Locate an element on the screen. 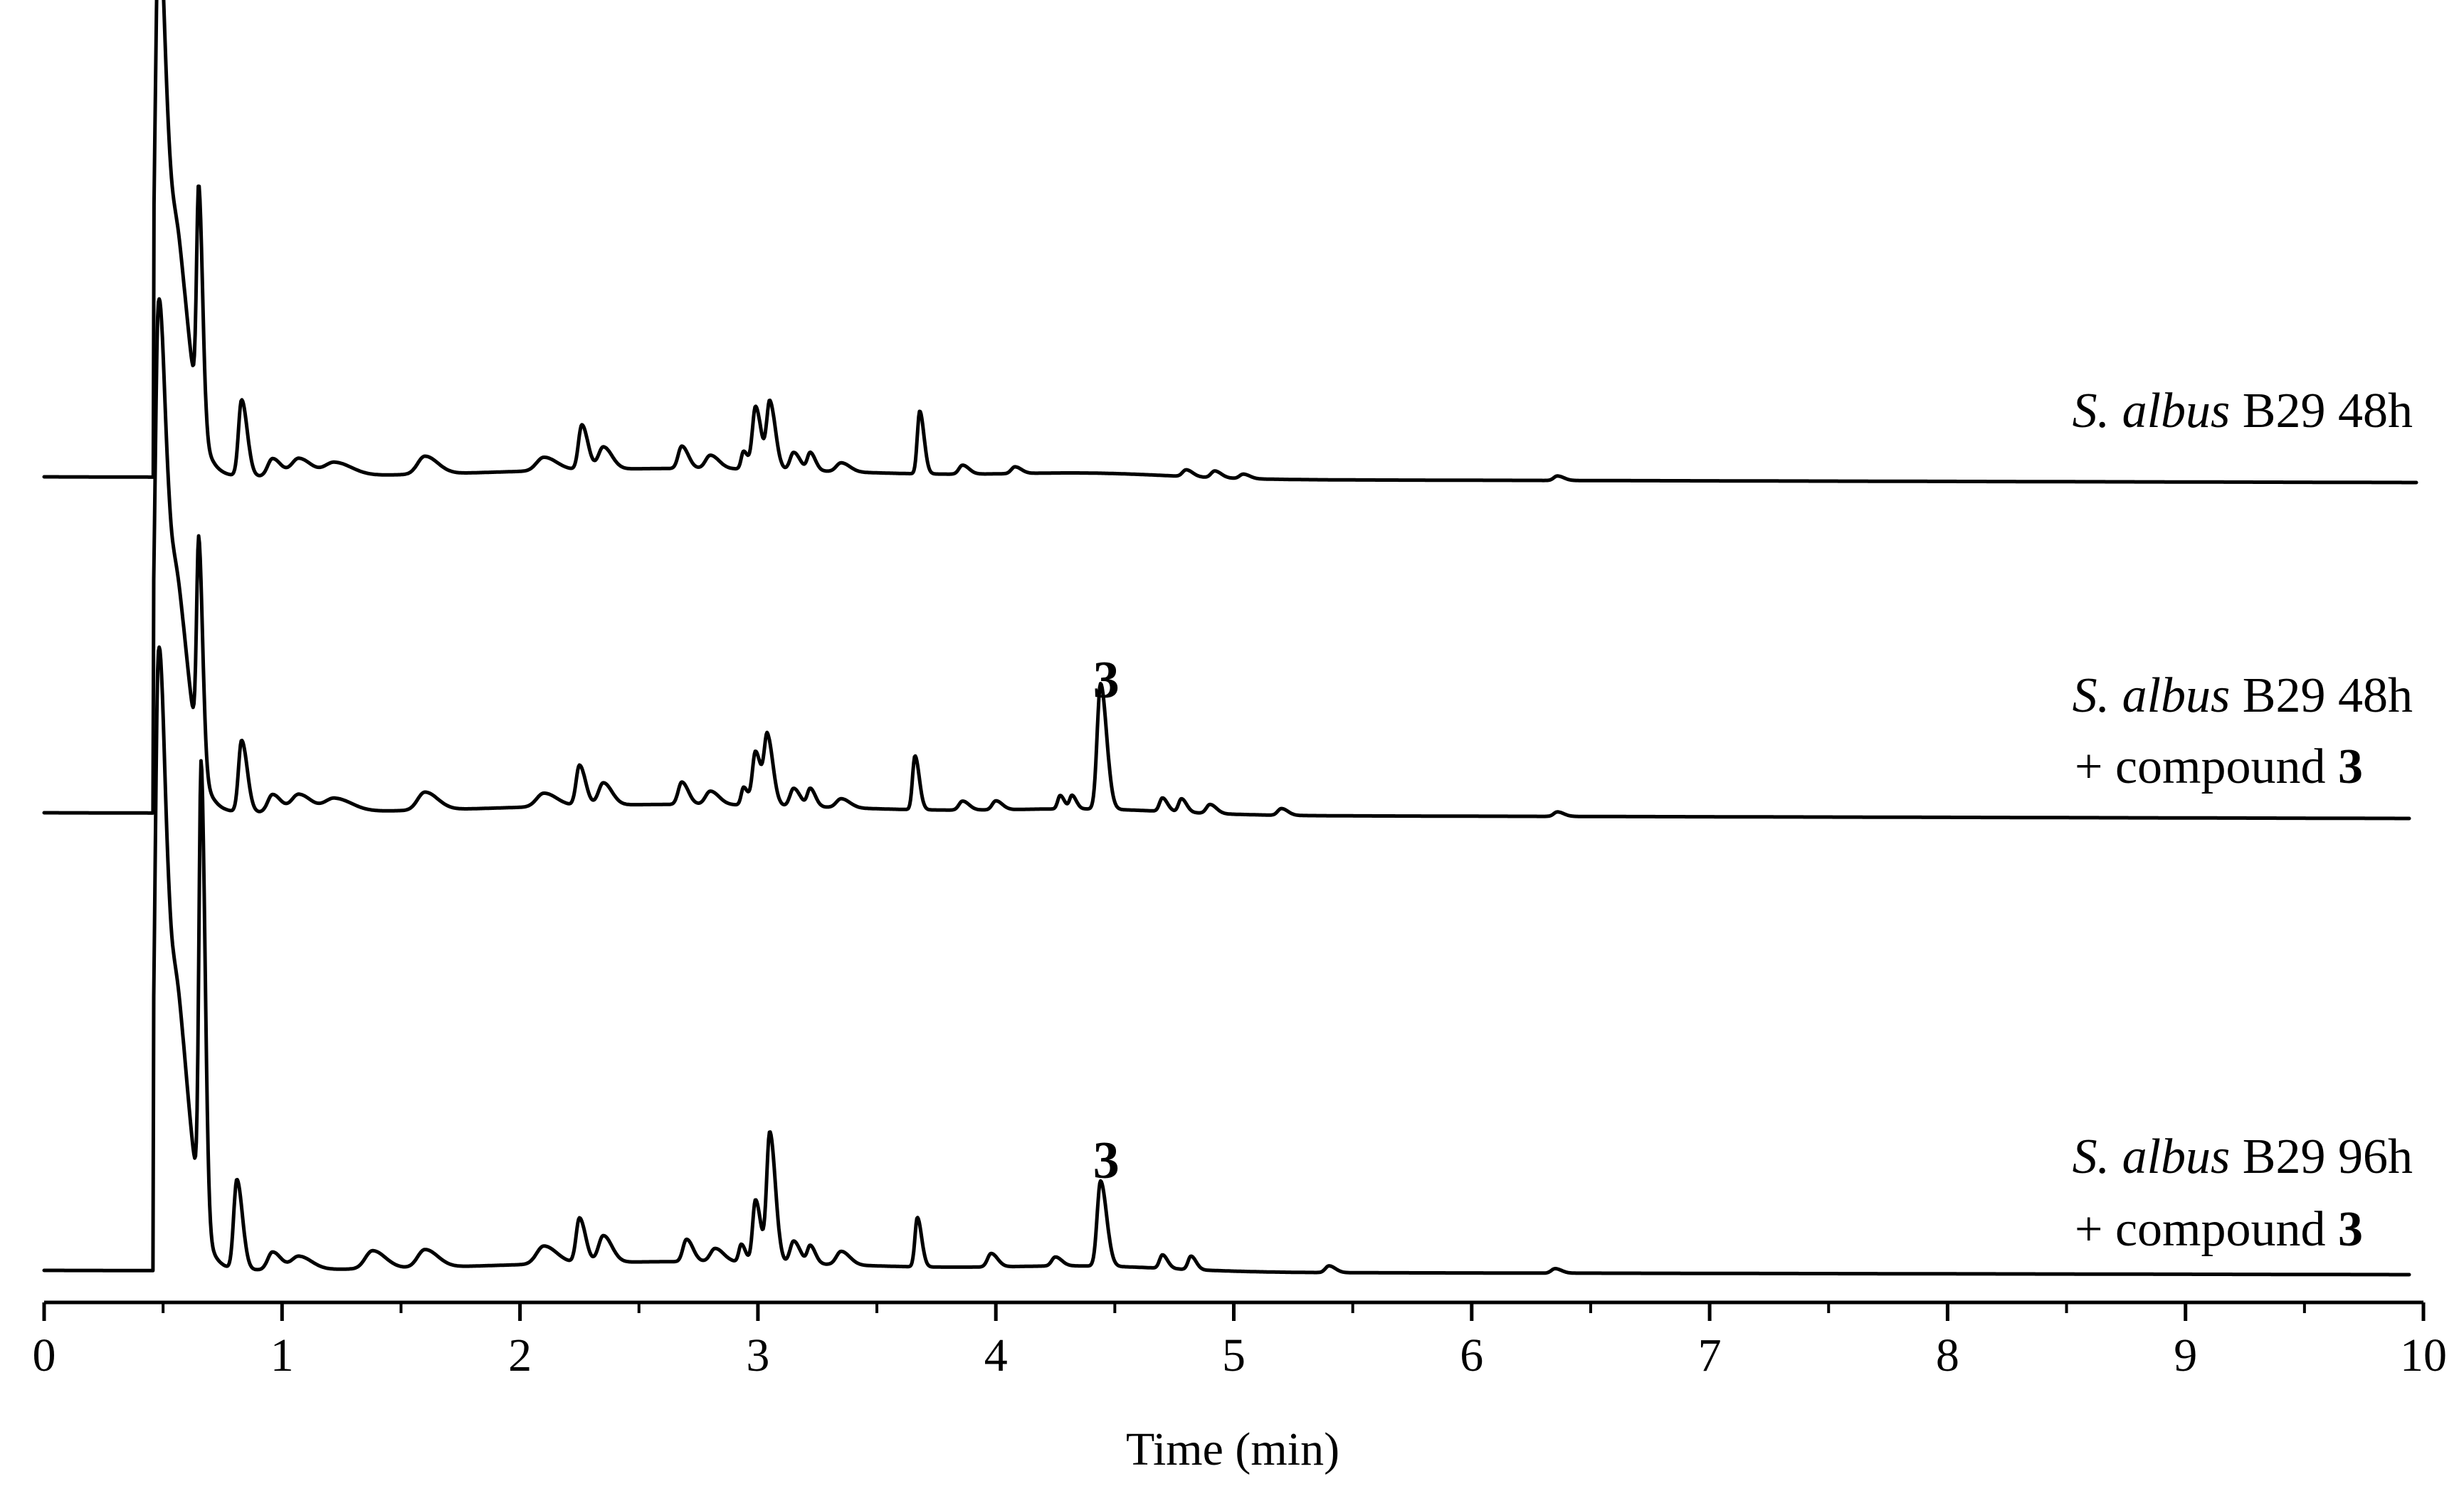  x-tick-label: 0 is located at coordinates (44, 1355).